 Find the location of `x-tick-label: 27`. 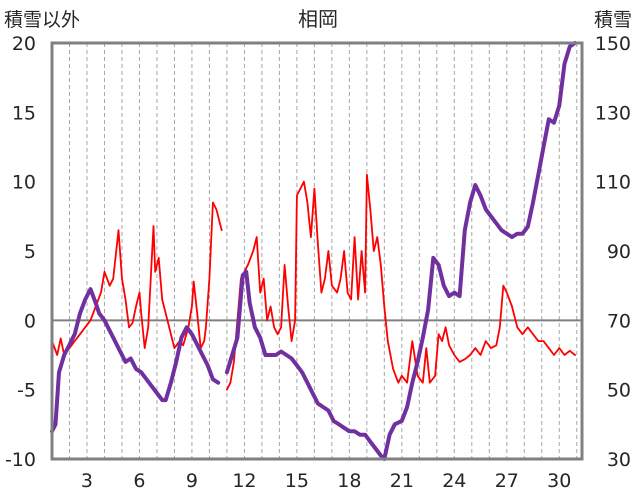

x-tick-label: 27 is located at coordinates (507, 481).